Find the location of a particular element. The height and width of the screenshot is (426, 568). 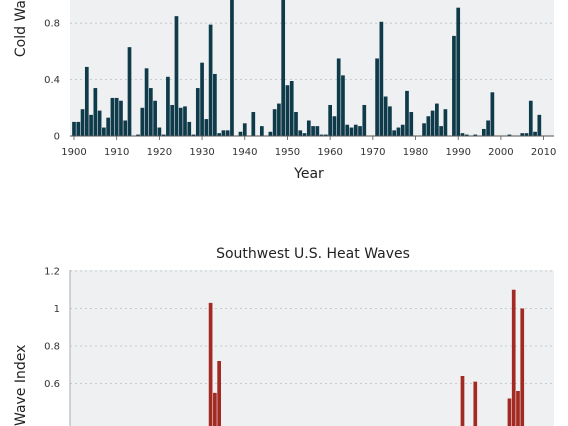

x-tick-label: 2010 is located at coordinates (543, 152).